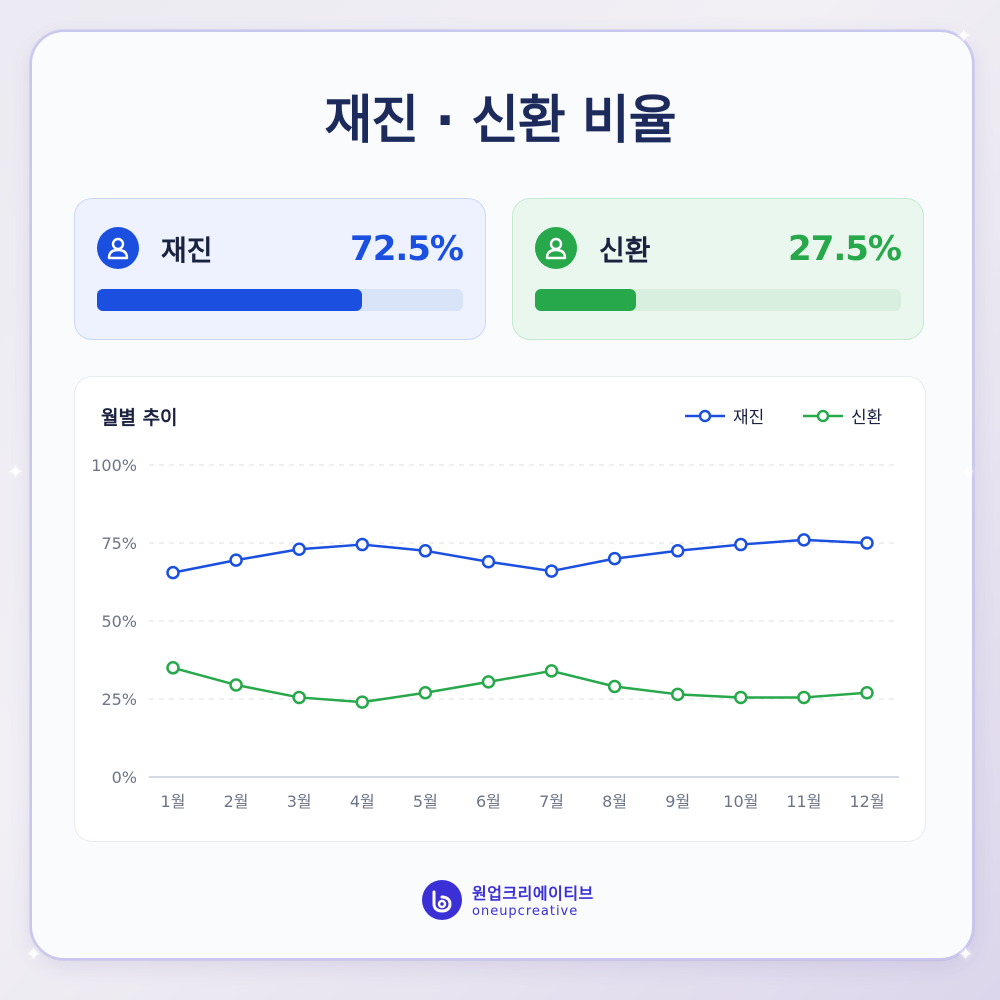 This screenshot has width=1000, height=1000. What do you see at coordinates (119, 543) in the screenshot?
I see `y-tick-label: 75%` at bounding box center [119, 543].